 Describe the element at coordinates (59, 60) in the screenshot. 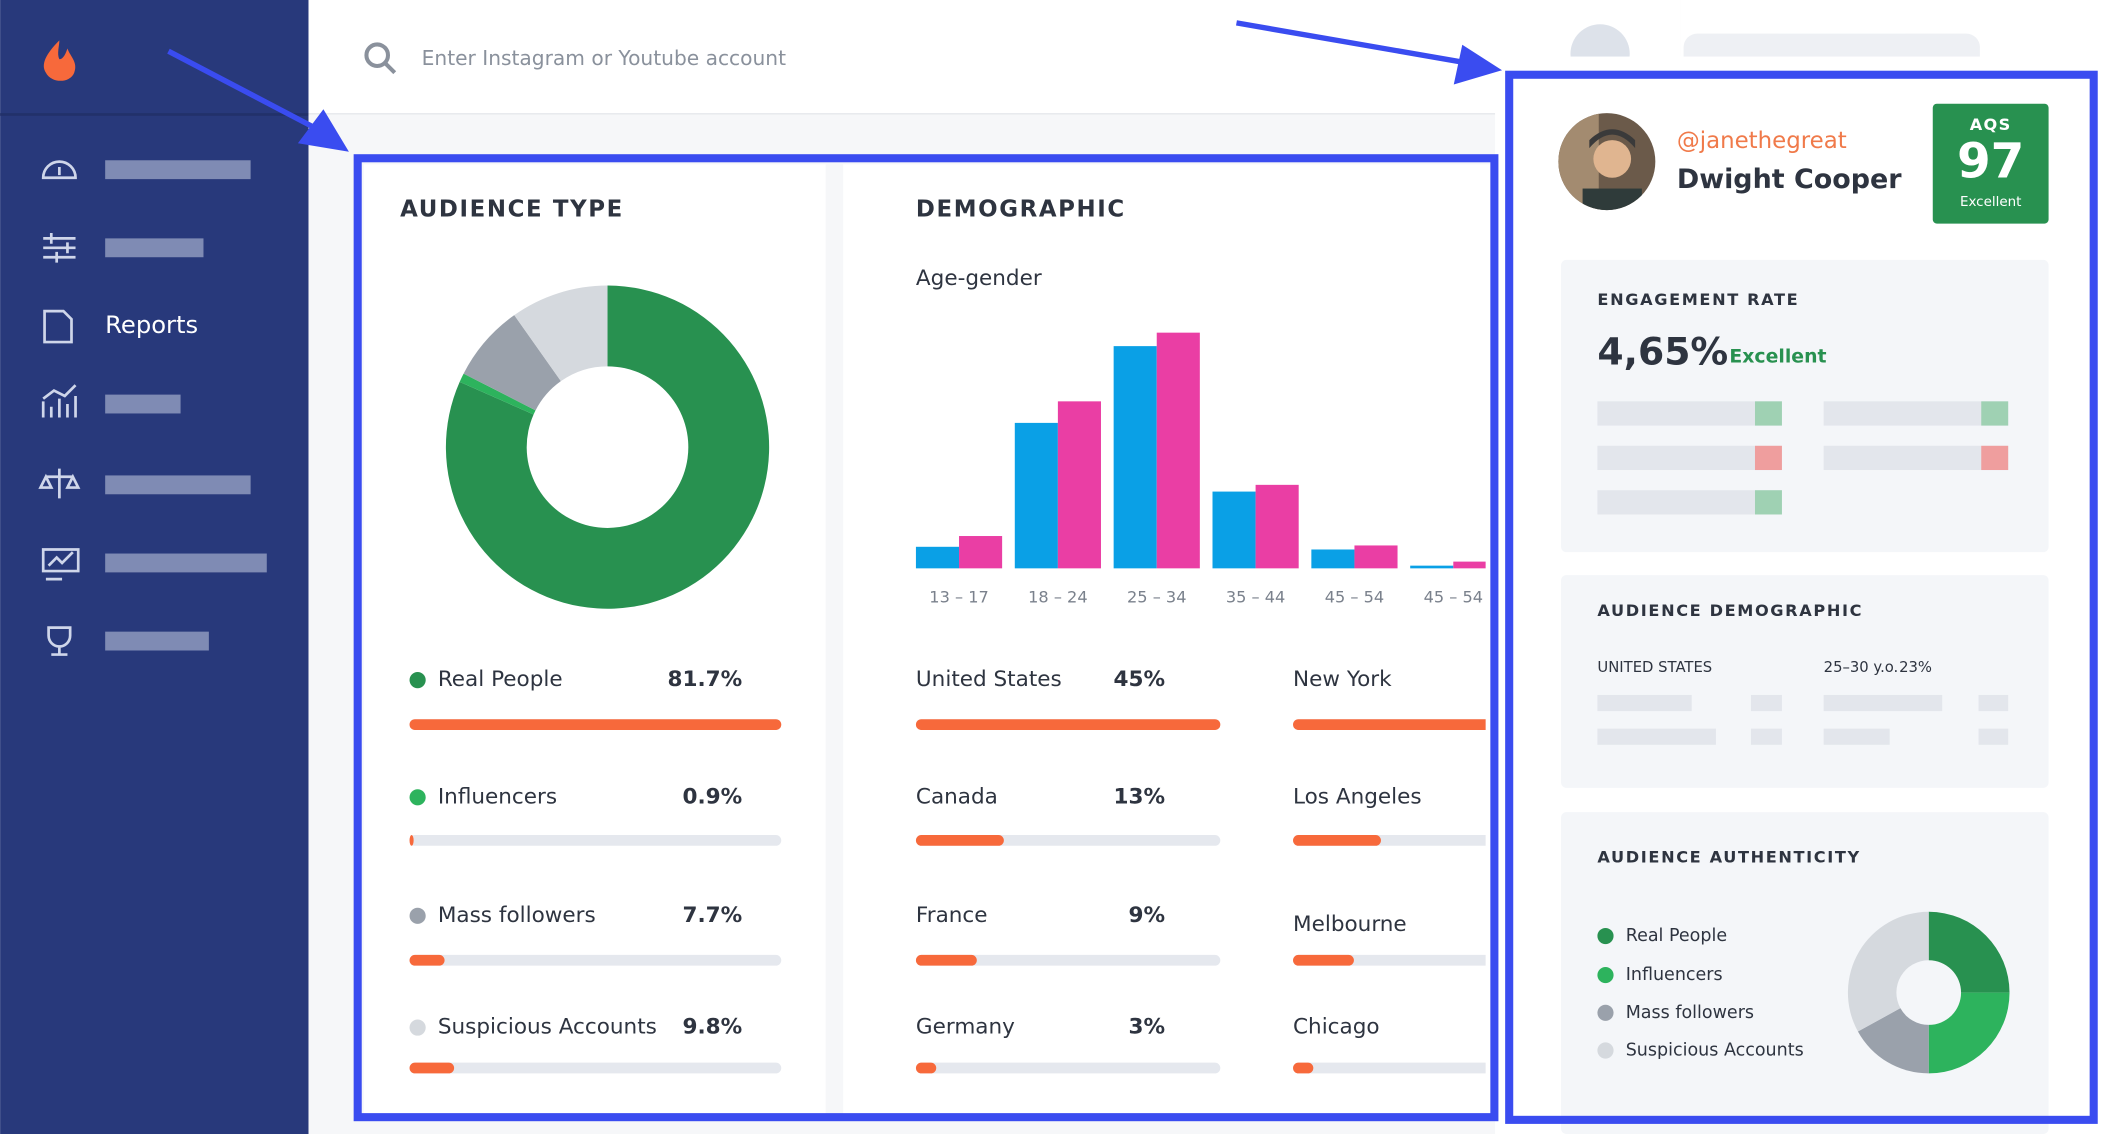

I see `logo` at that location.